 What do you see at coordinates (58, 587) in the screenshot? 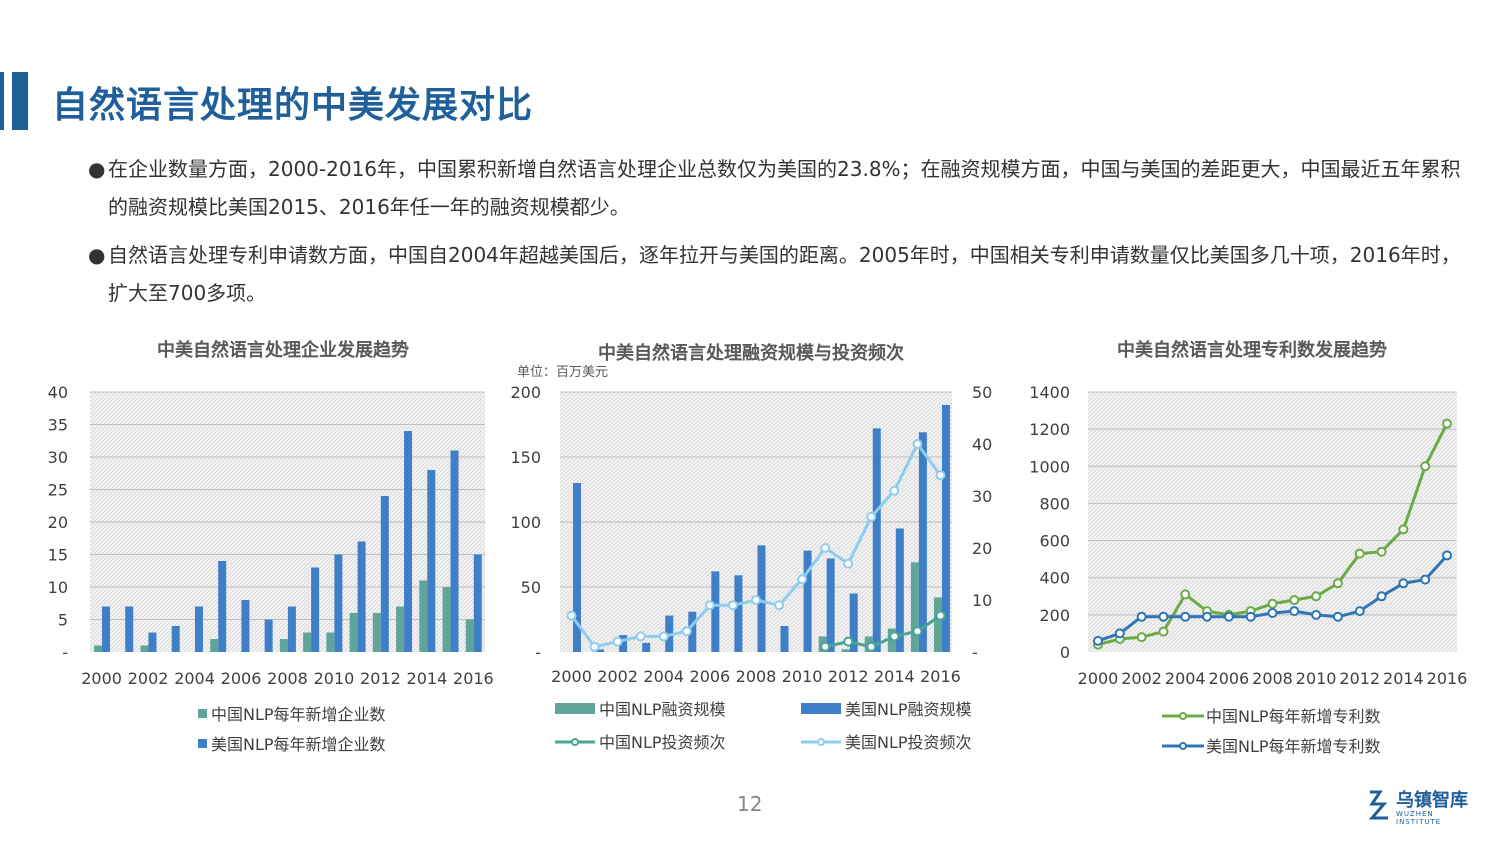
I see `y-tick-label: 10` at bounding box center [58, 587].